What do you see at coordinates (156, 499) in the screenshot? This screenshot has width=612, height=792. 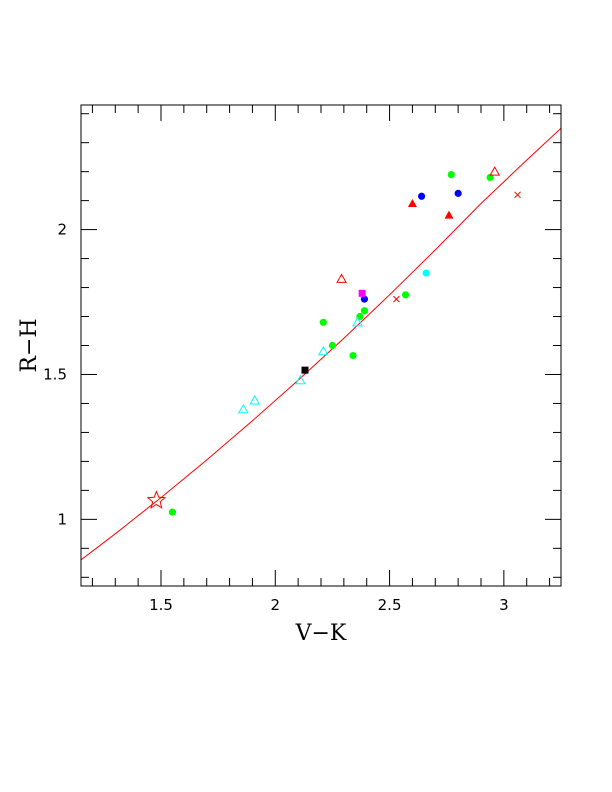 I see `data-point-open-star` at bounding box center [156, 499].